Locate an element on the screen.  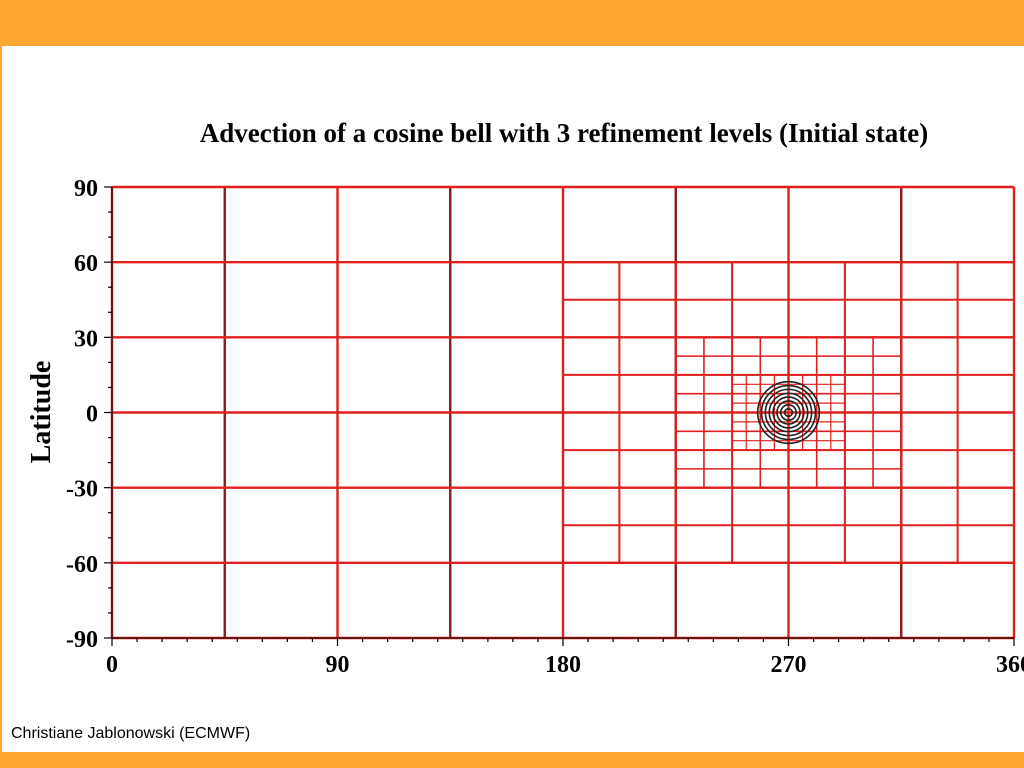
y-tick-label: 90 is located at coordinates (86, 189).